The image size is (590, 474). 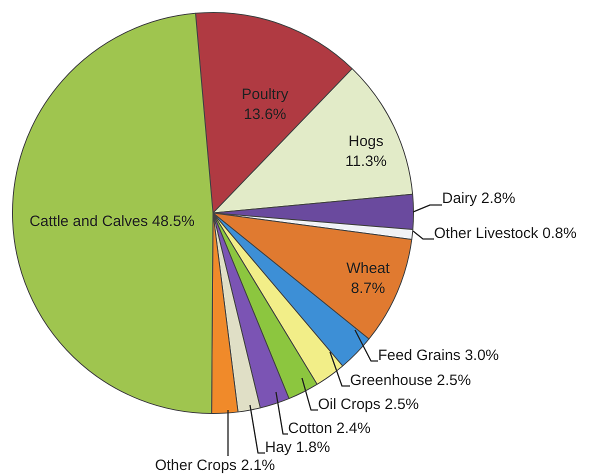 I want to click on slice-label: Wheat, so click(x=368, y=269).